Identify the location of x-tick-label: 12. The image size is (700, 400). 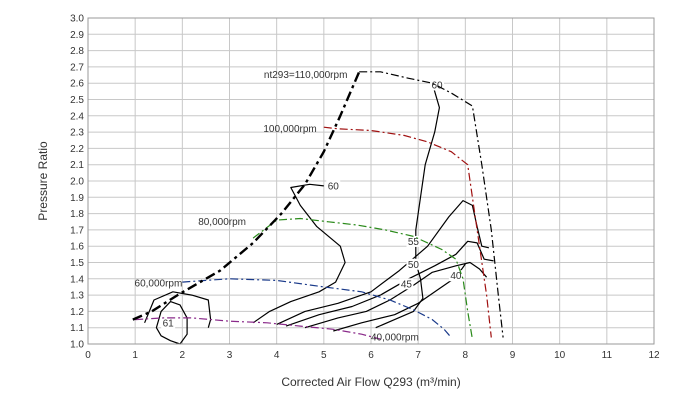
(654, 355).